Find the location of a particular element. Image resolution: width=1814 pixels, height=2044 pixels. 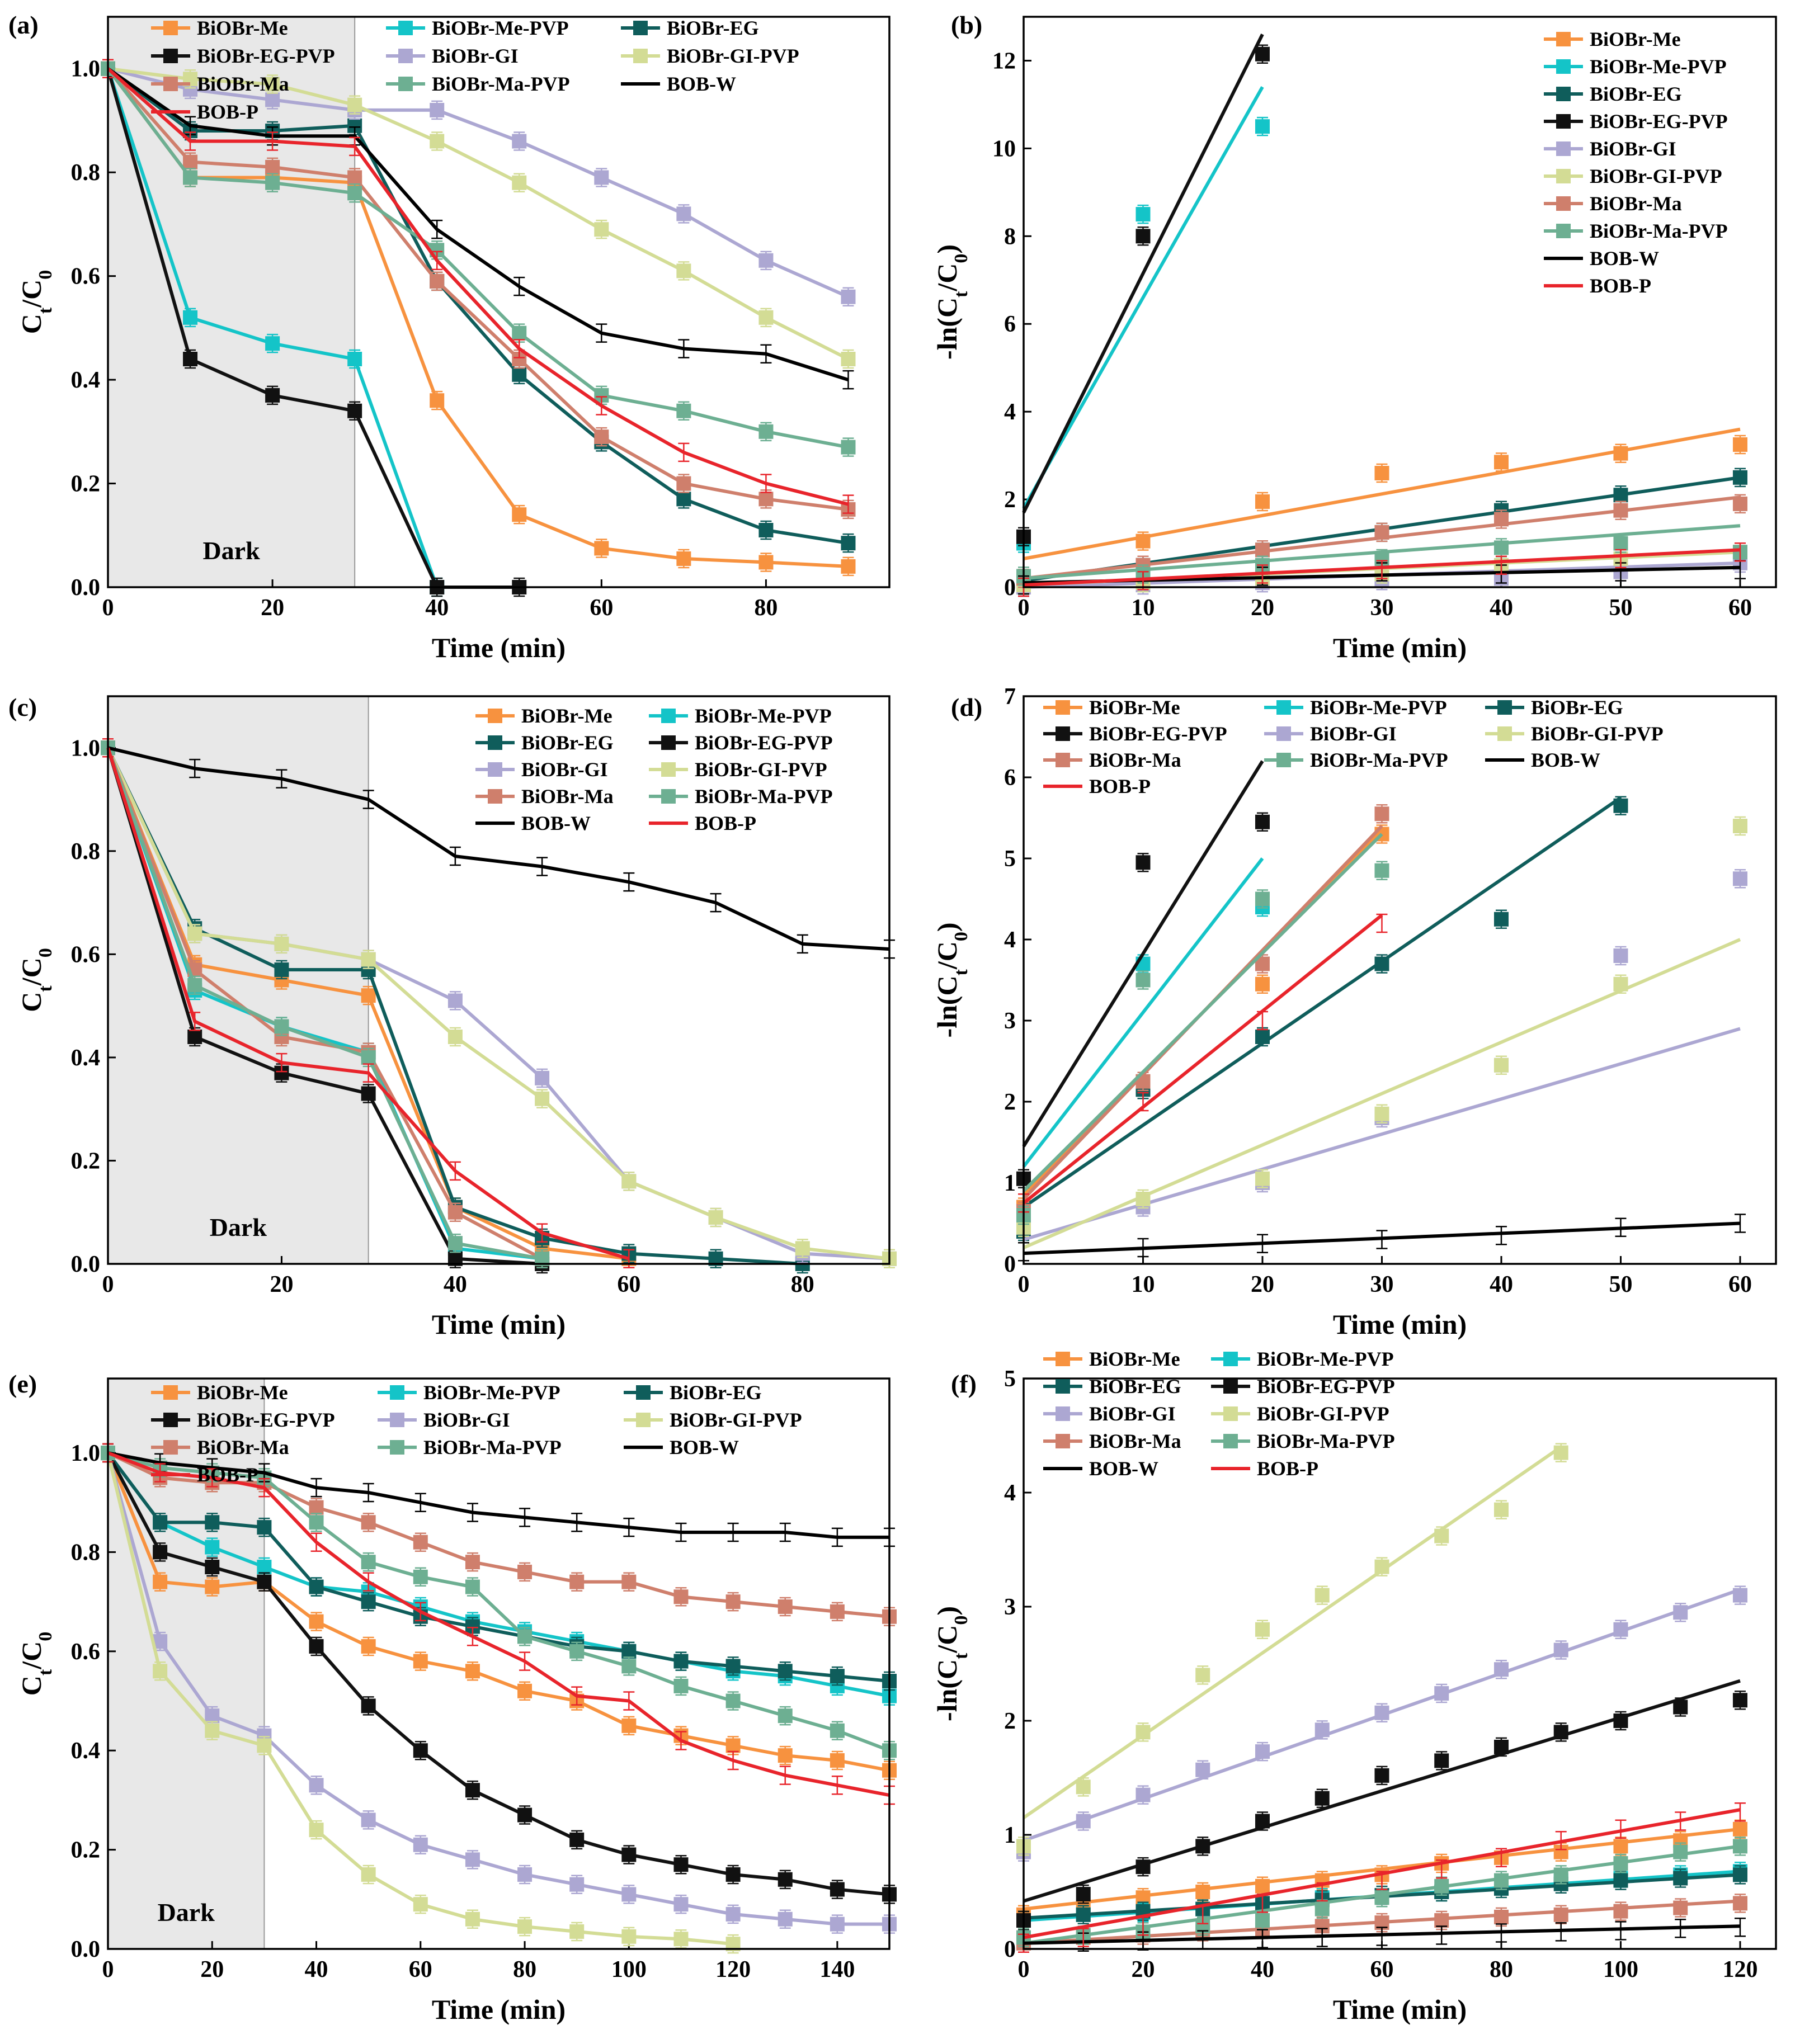

legend-item: BiOBr-GI-PVP is located at coordinates (1300, 1414).